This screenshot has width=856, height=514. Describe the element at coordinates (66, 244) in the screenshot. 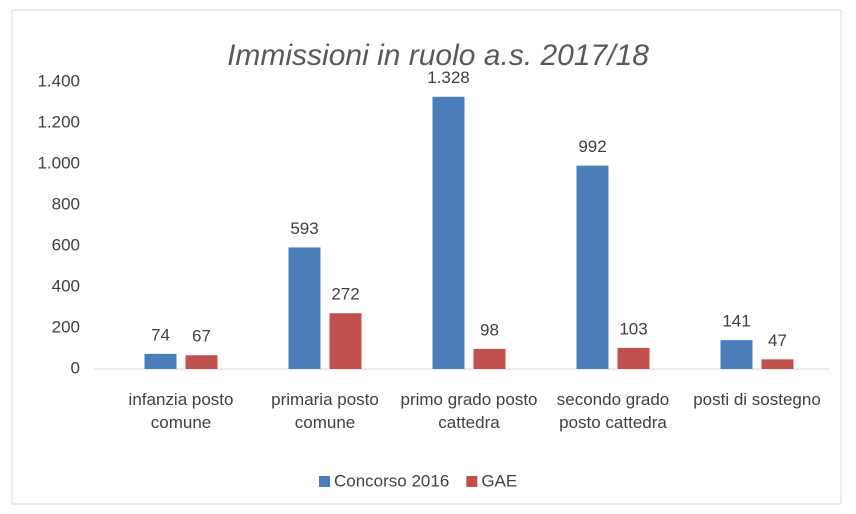

I see `y-tick-label: 600` at that location.